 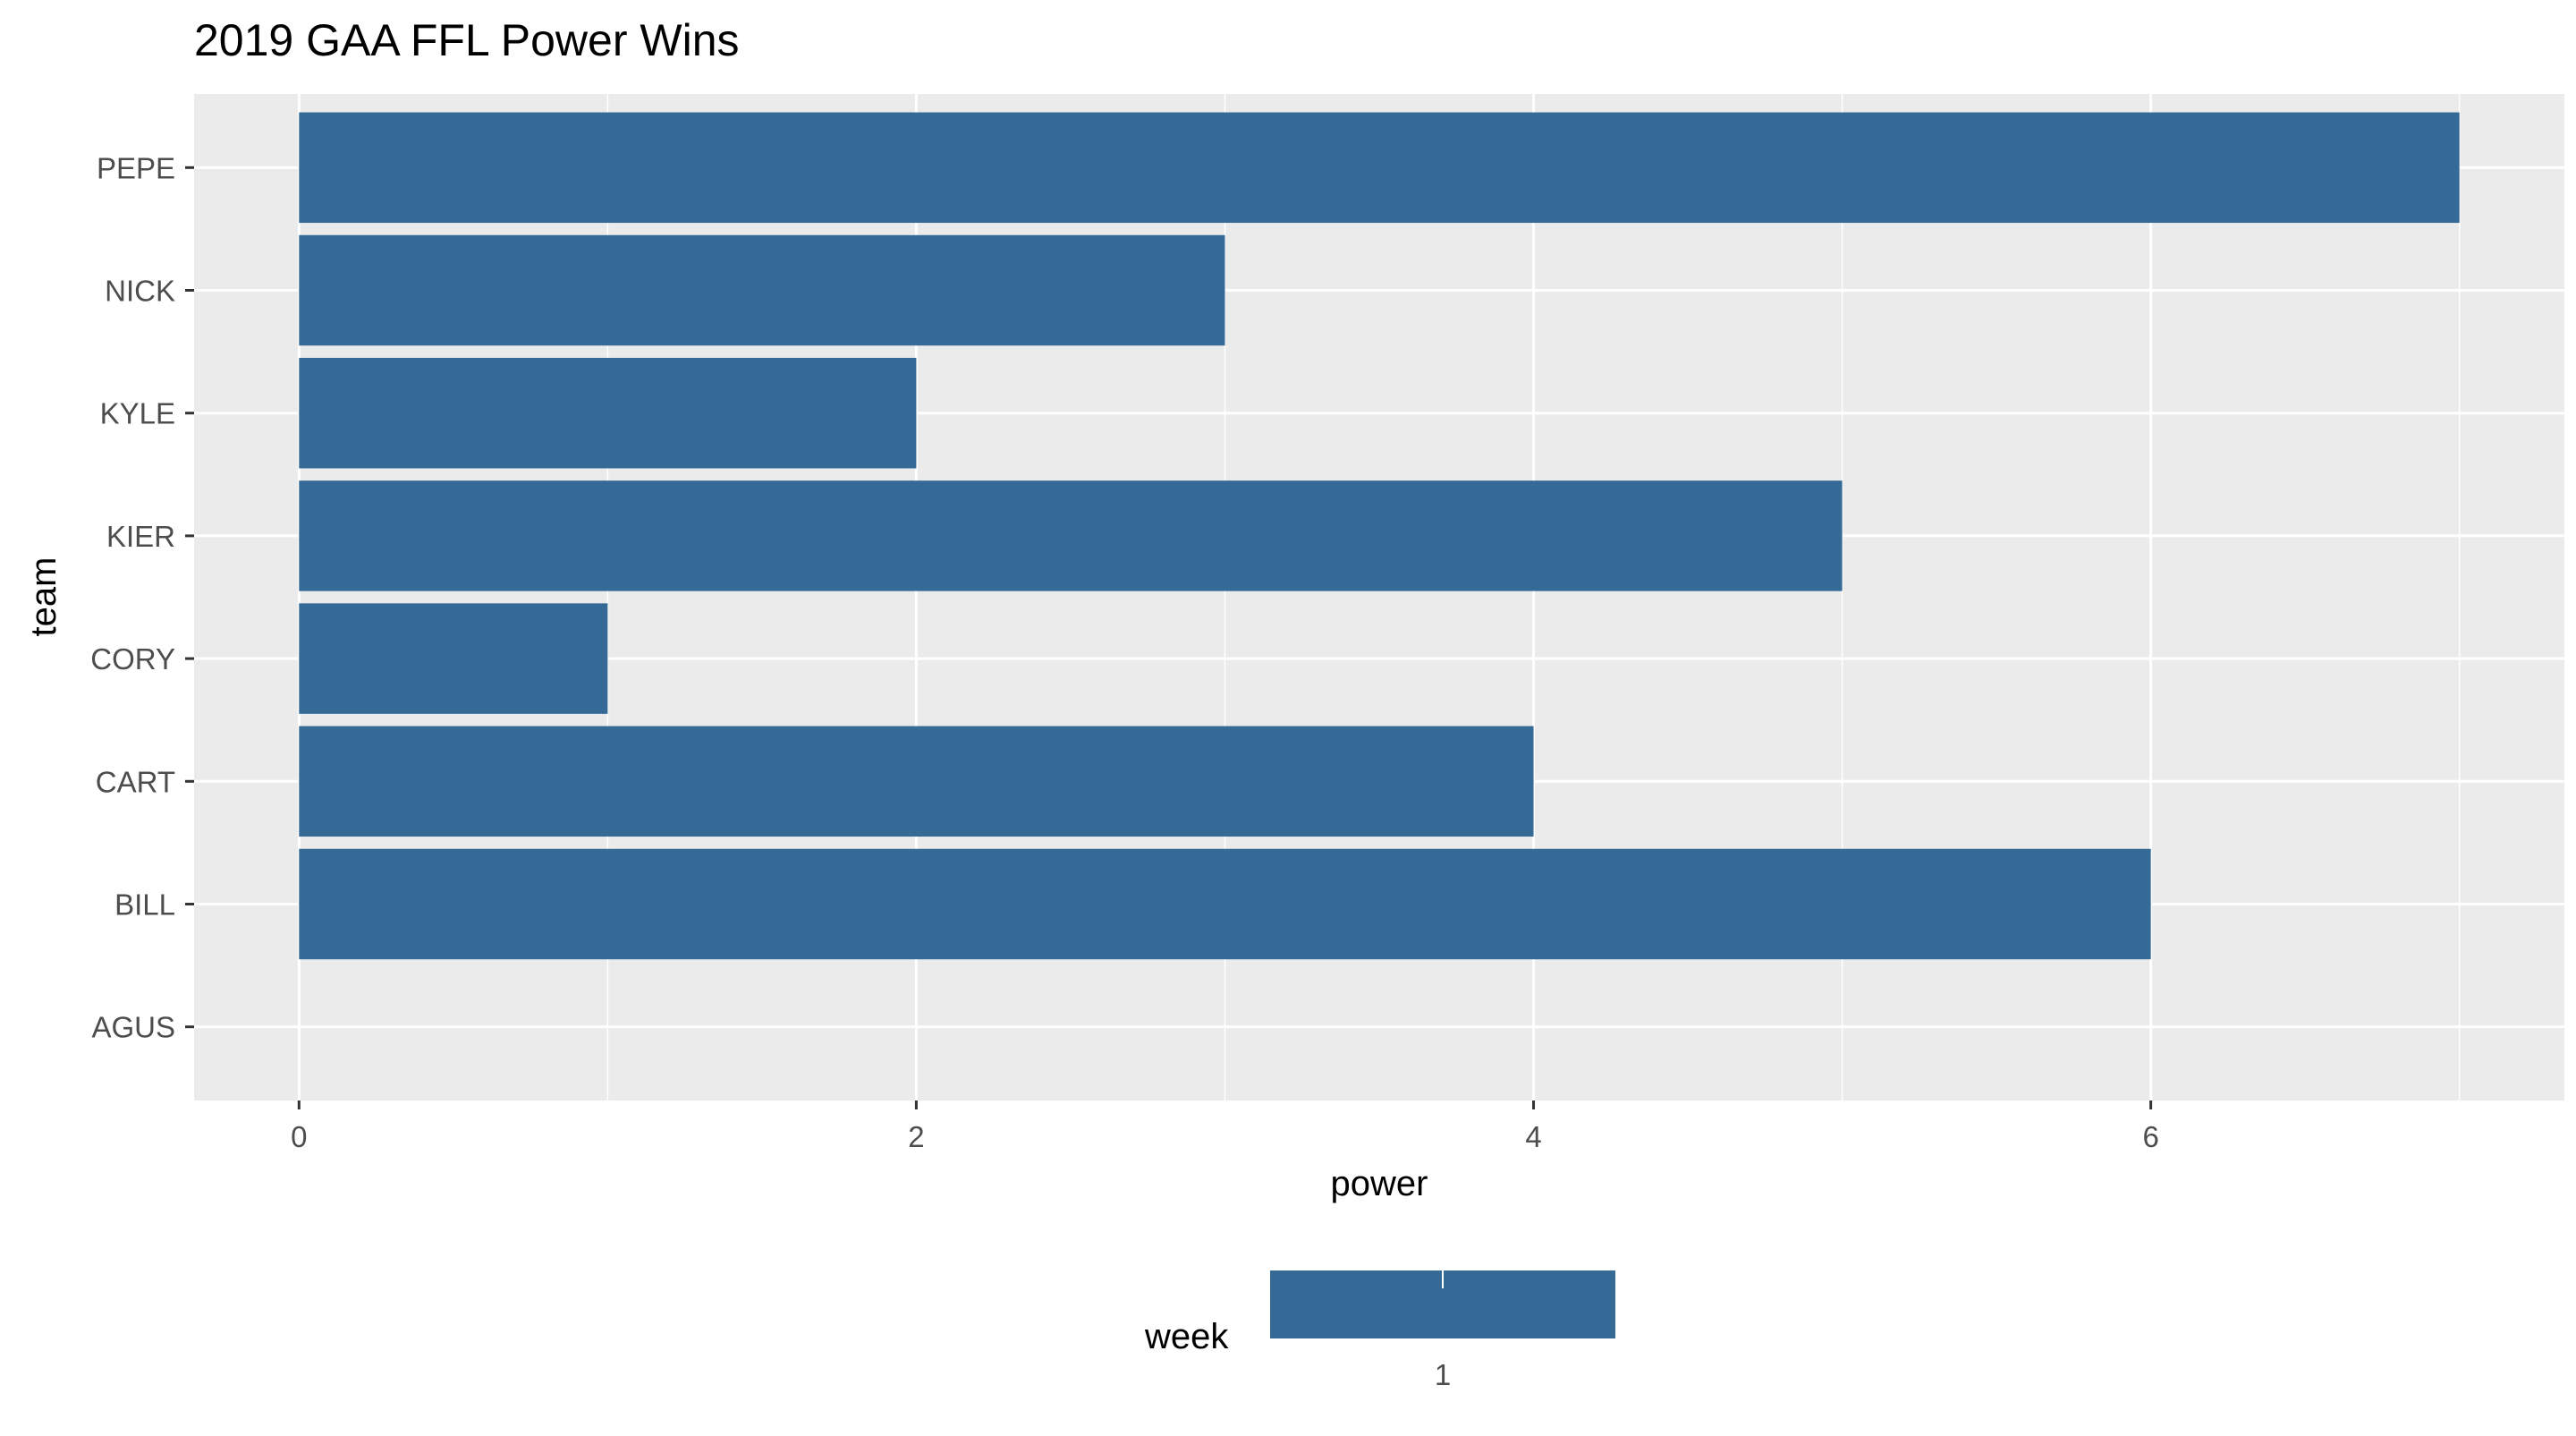 What do you see at coordinates (1225, 904) in the screenshot?
I see `bar-bill` at bounding box center [1225, 904].